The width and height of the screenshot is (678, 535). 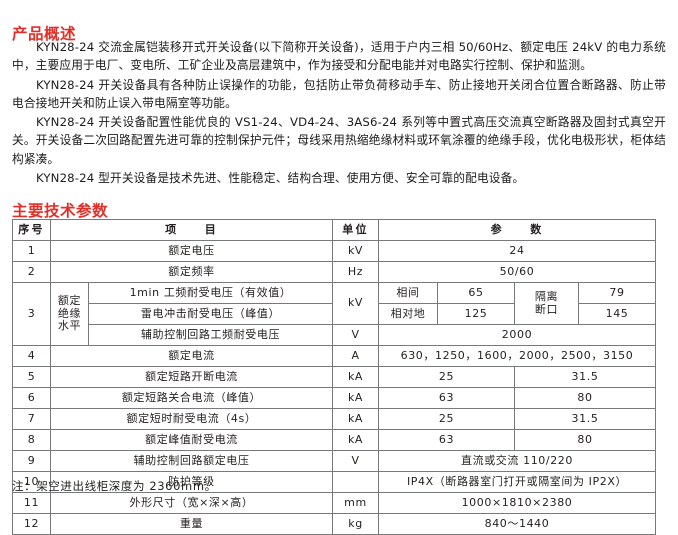 I want to click on table-row: 1 额定电压 kV 24, so click(x=334, y=251).